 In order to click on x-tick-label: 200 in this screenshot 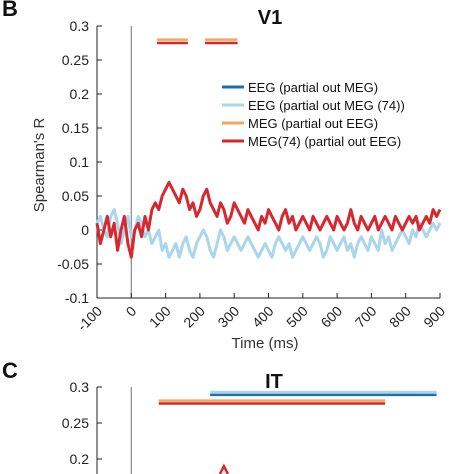, I will do `click(194, 317)`.